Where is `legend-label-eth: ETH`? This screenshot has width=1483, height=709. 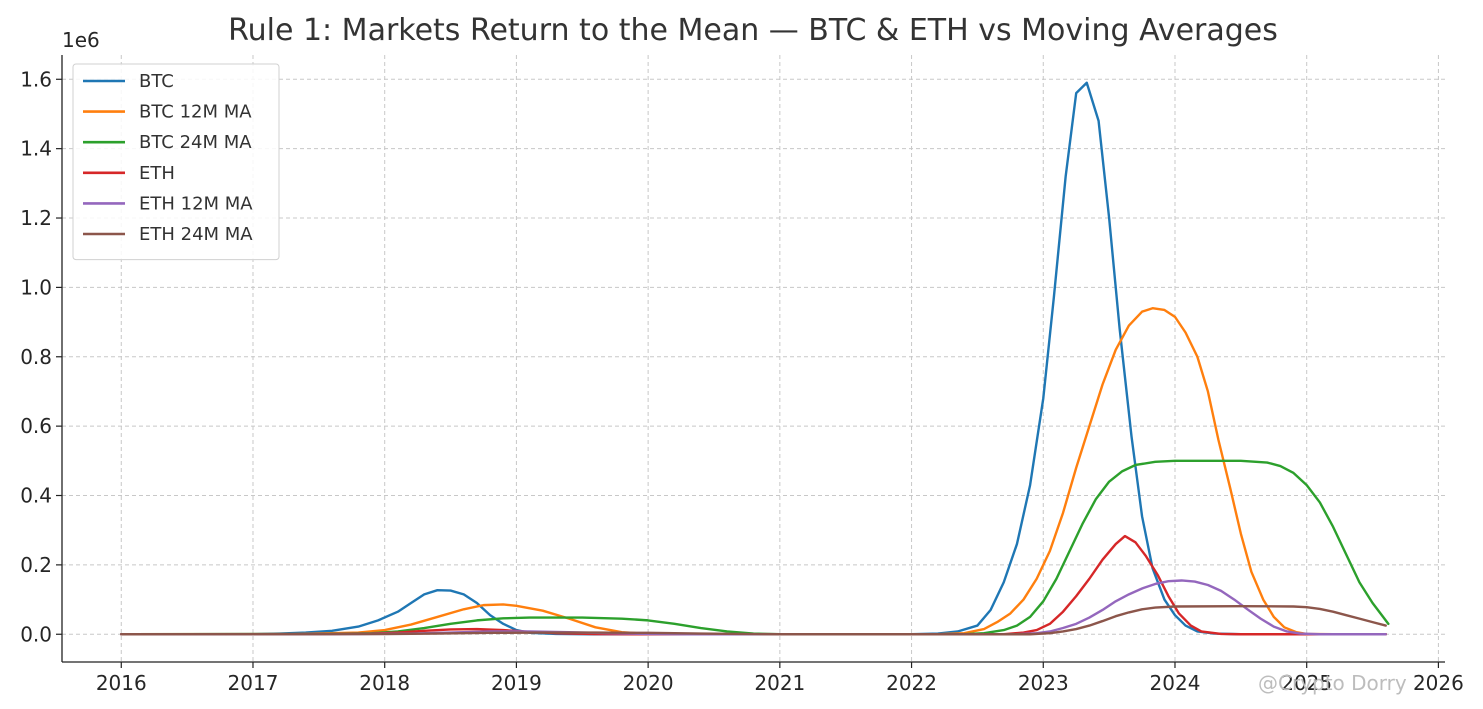 legend-label-eth: ETH is located at coordinates (157, 173).